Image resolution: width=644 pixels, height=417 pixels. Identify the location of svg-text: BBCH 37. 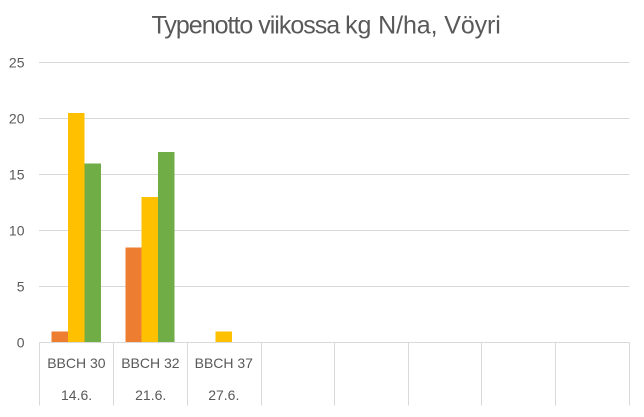
(224, 363).